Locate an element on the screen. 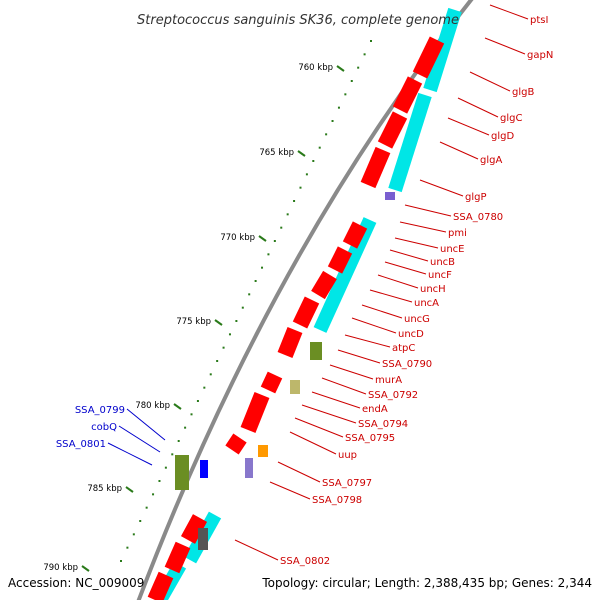 This screenshot has width=600, height=600. gene-label: uncH is located at coordinates (433, 289).